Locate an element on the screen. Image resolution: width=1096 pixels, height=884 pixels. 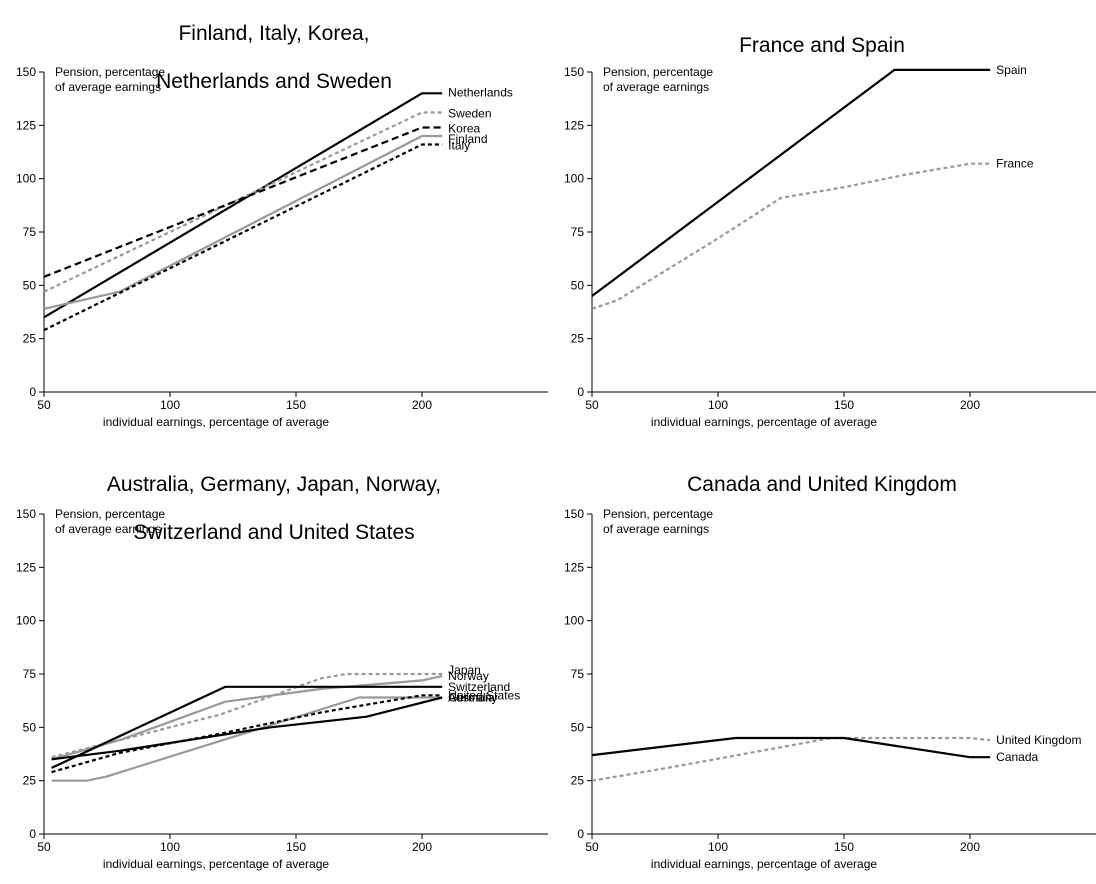
series-line-korea is located at coordinates (243, 202).